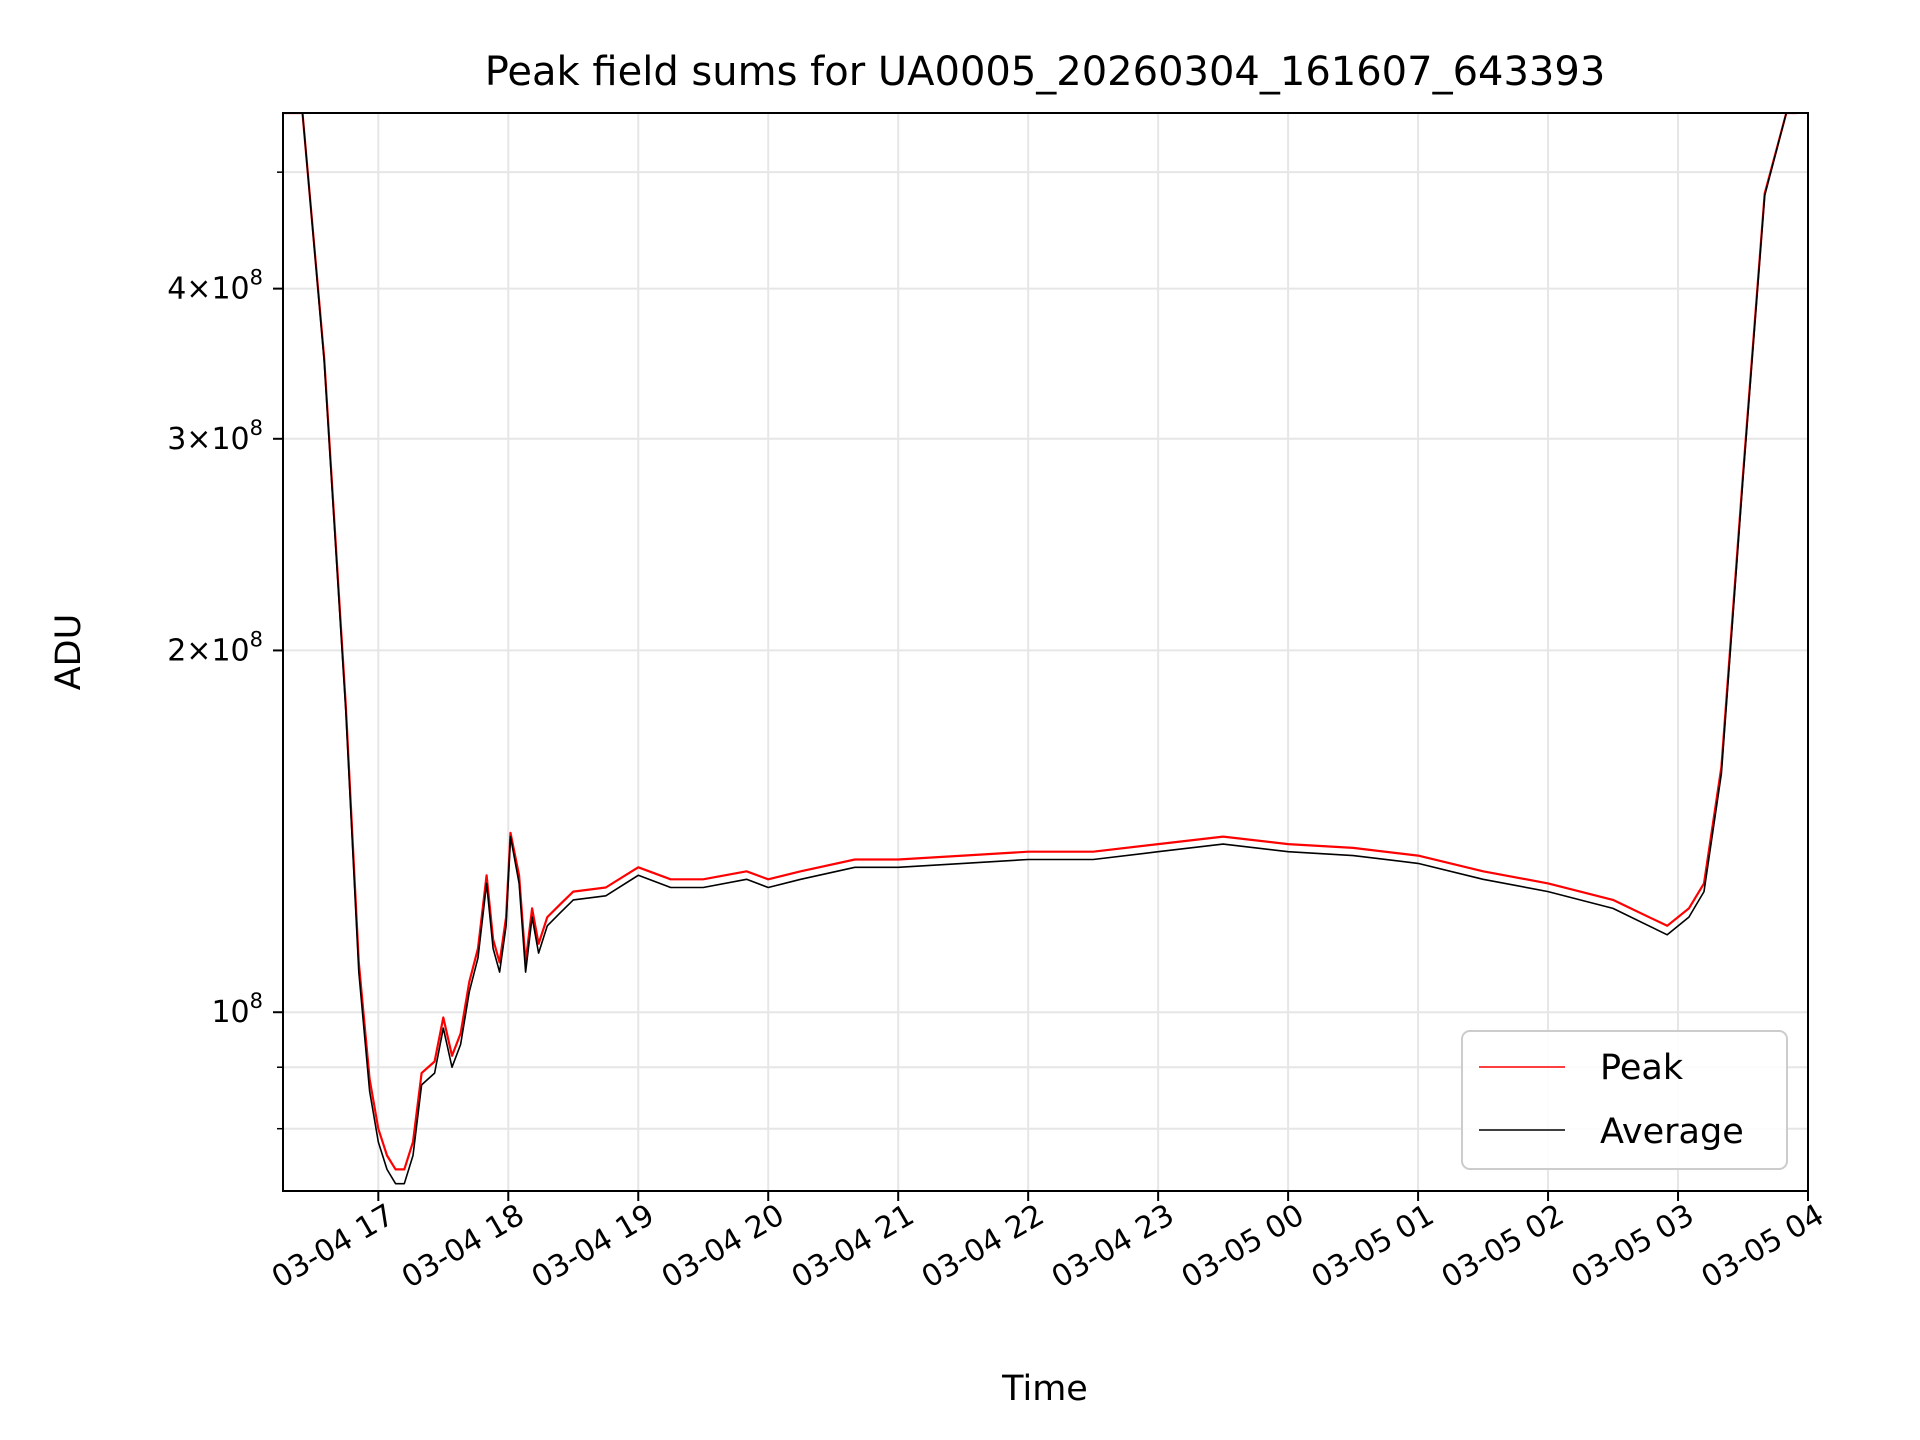 Image resolution: width=1920 pixels, height=1440 pixels. I want to click on legend-label-peak: Peak, so click(1642, 1068).